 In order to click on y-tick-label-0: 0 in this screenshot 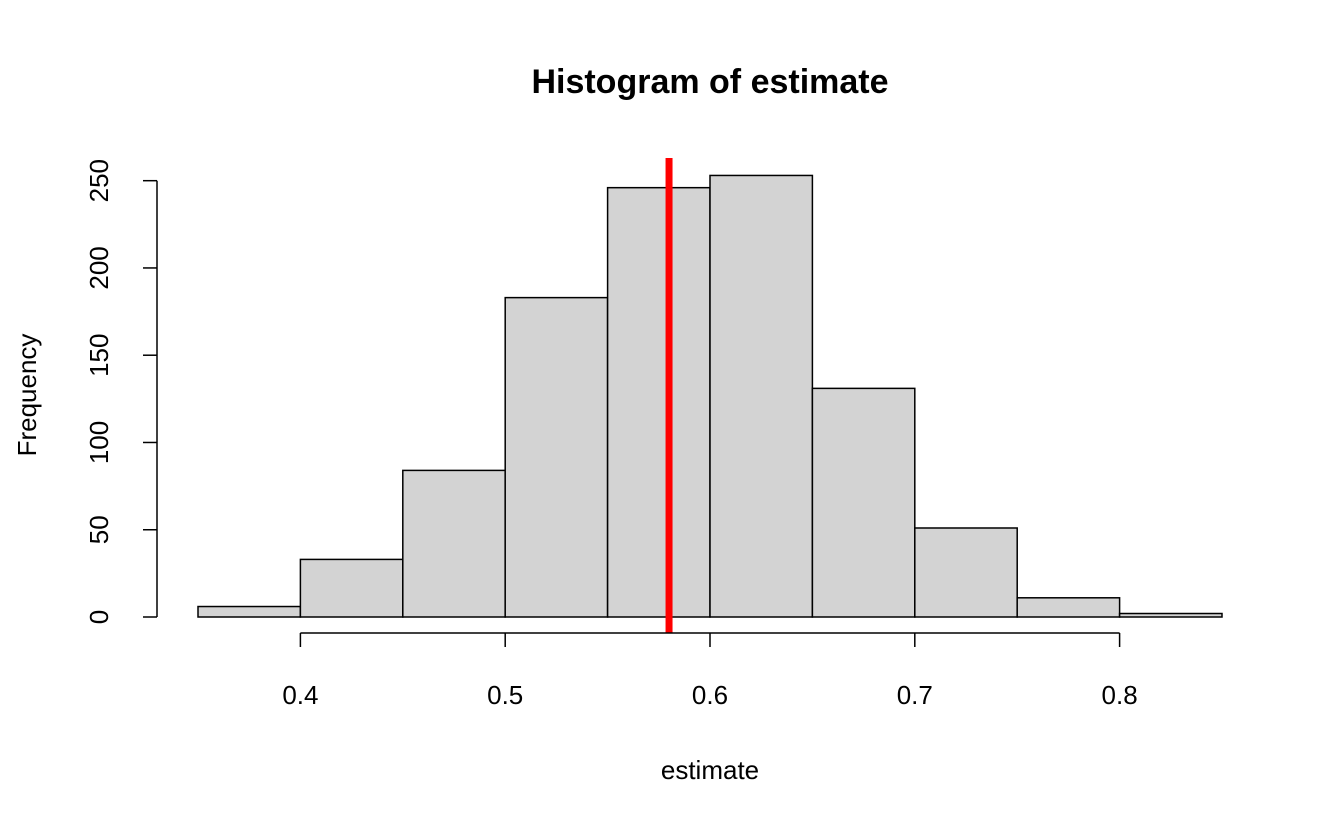, I will do `click(99, 617)`.